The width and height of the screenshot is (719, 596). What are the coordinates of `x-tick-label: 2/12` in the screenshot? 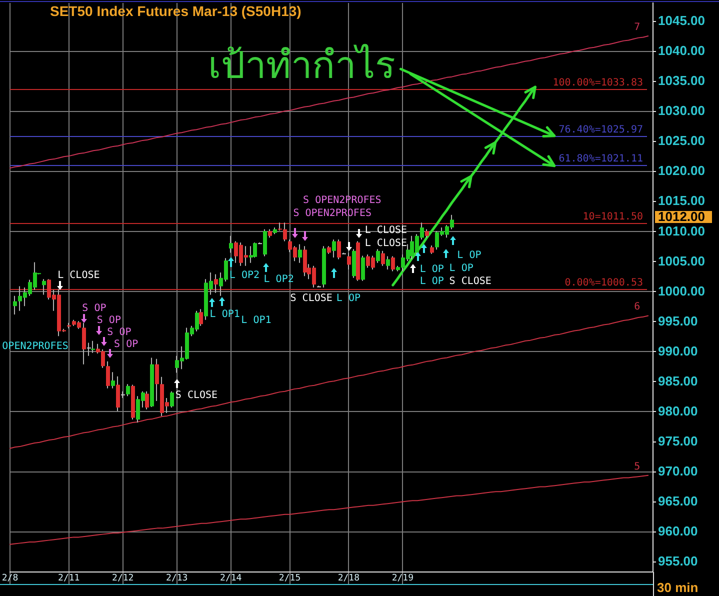 It's located at (123, 579).